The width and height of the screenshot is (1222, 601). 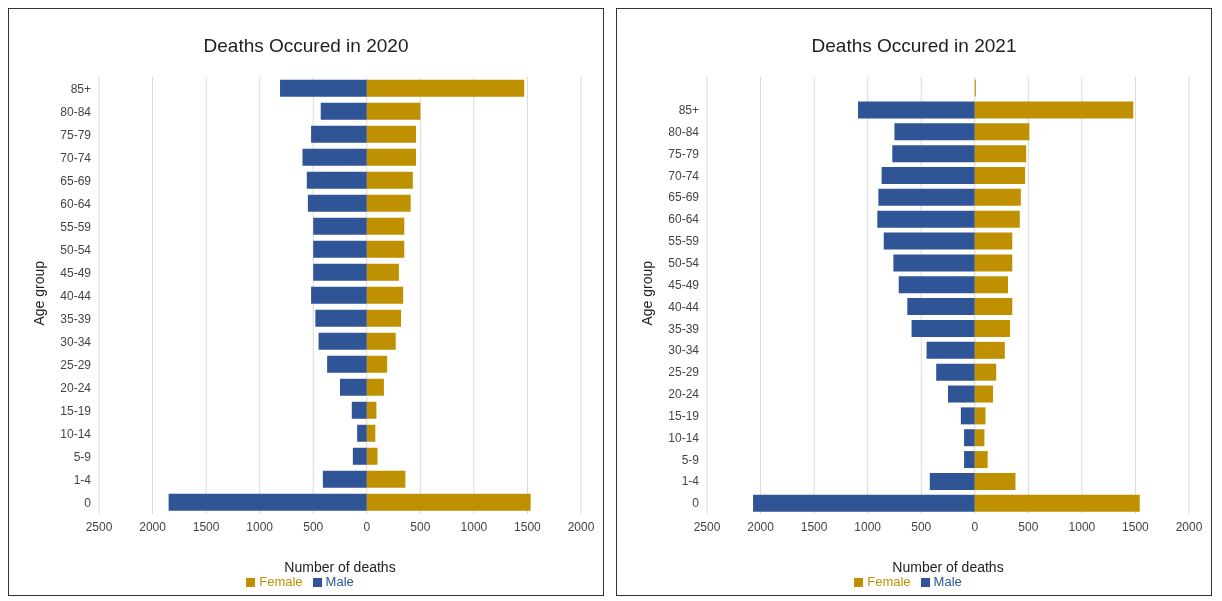 I want to click on y-tick-label: 40-44, so click(x=76, y=295).